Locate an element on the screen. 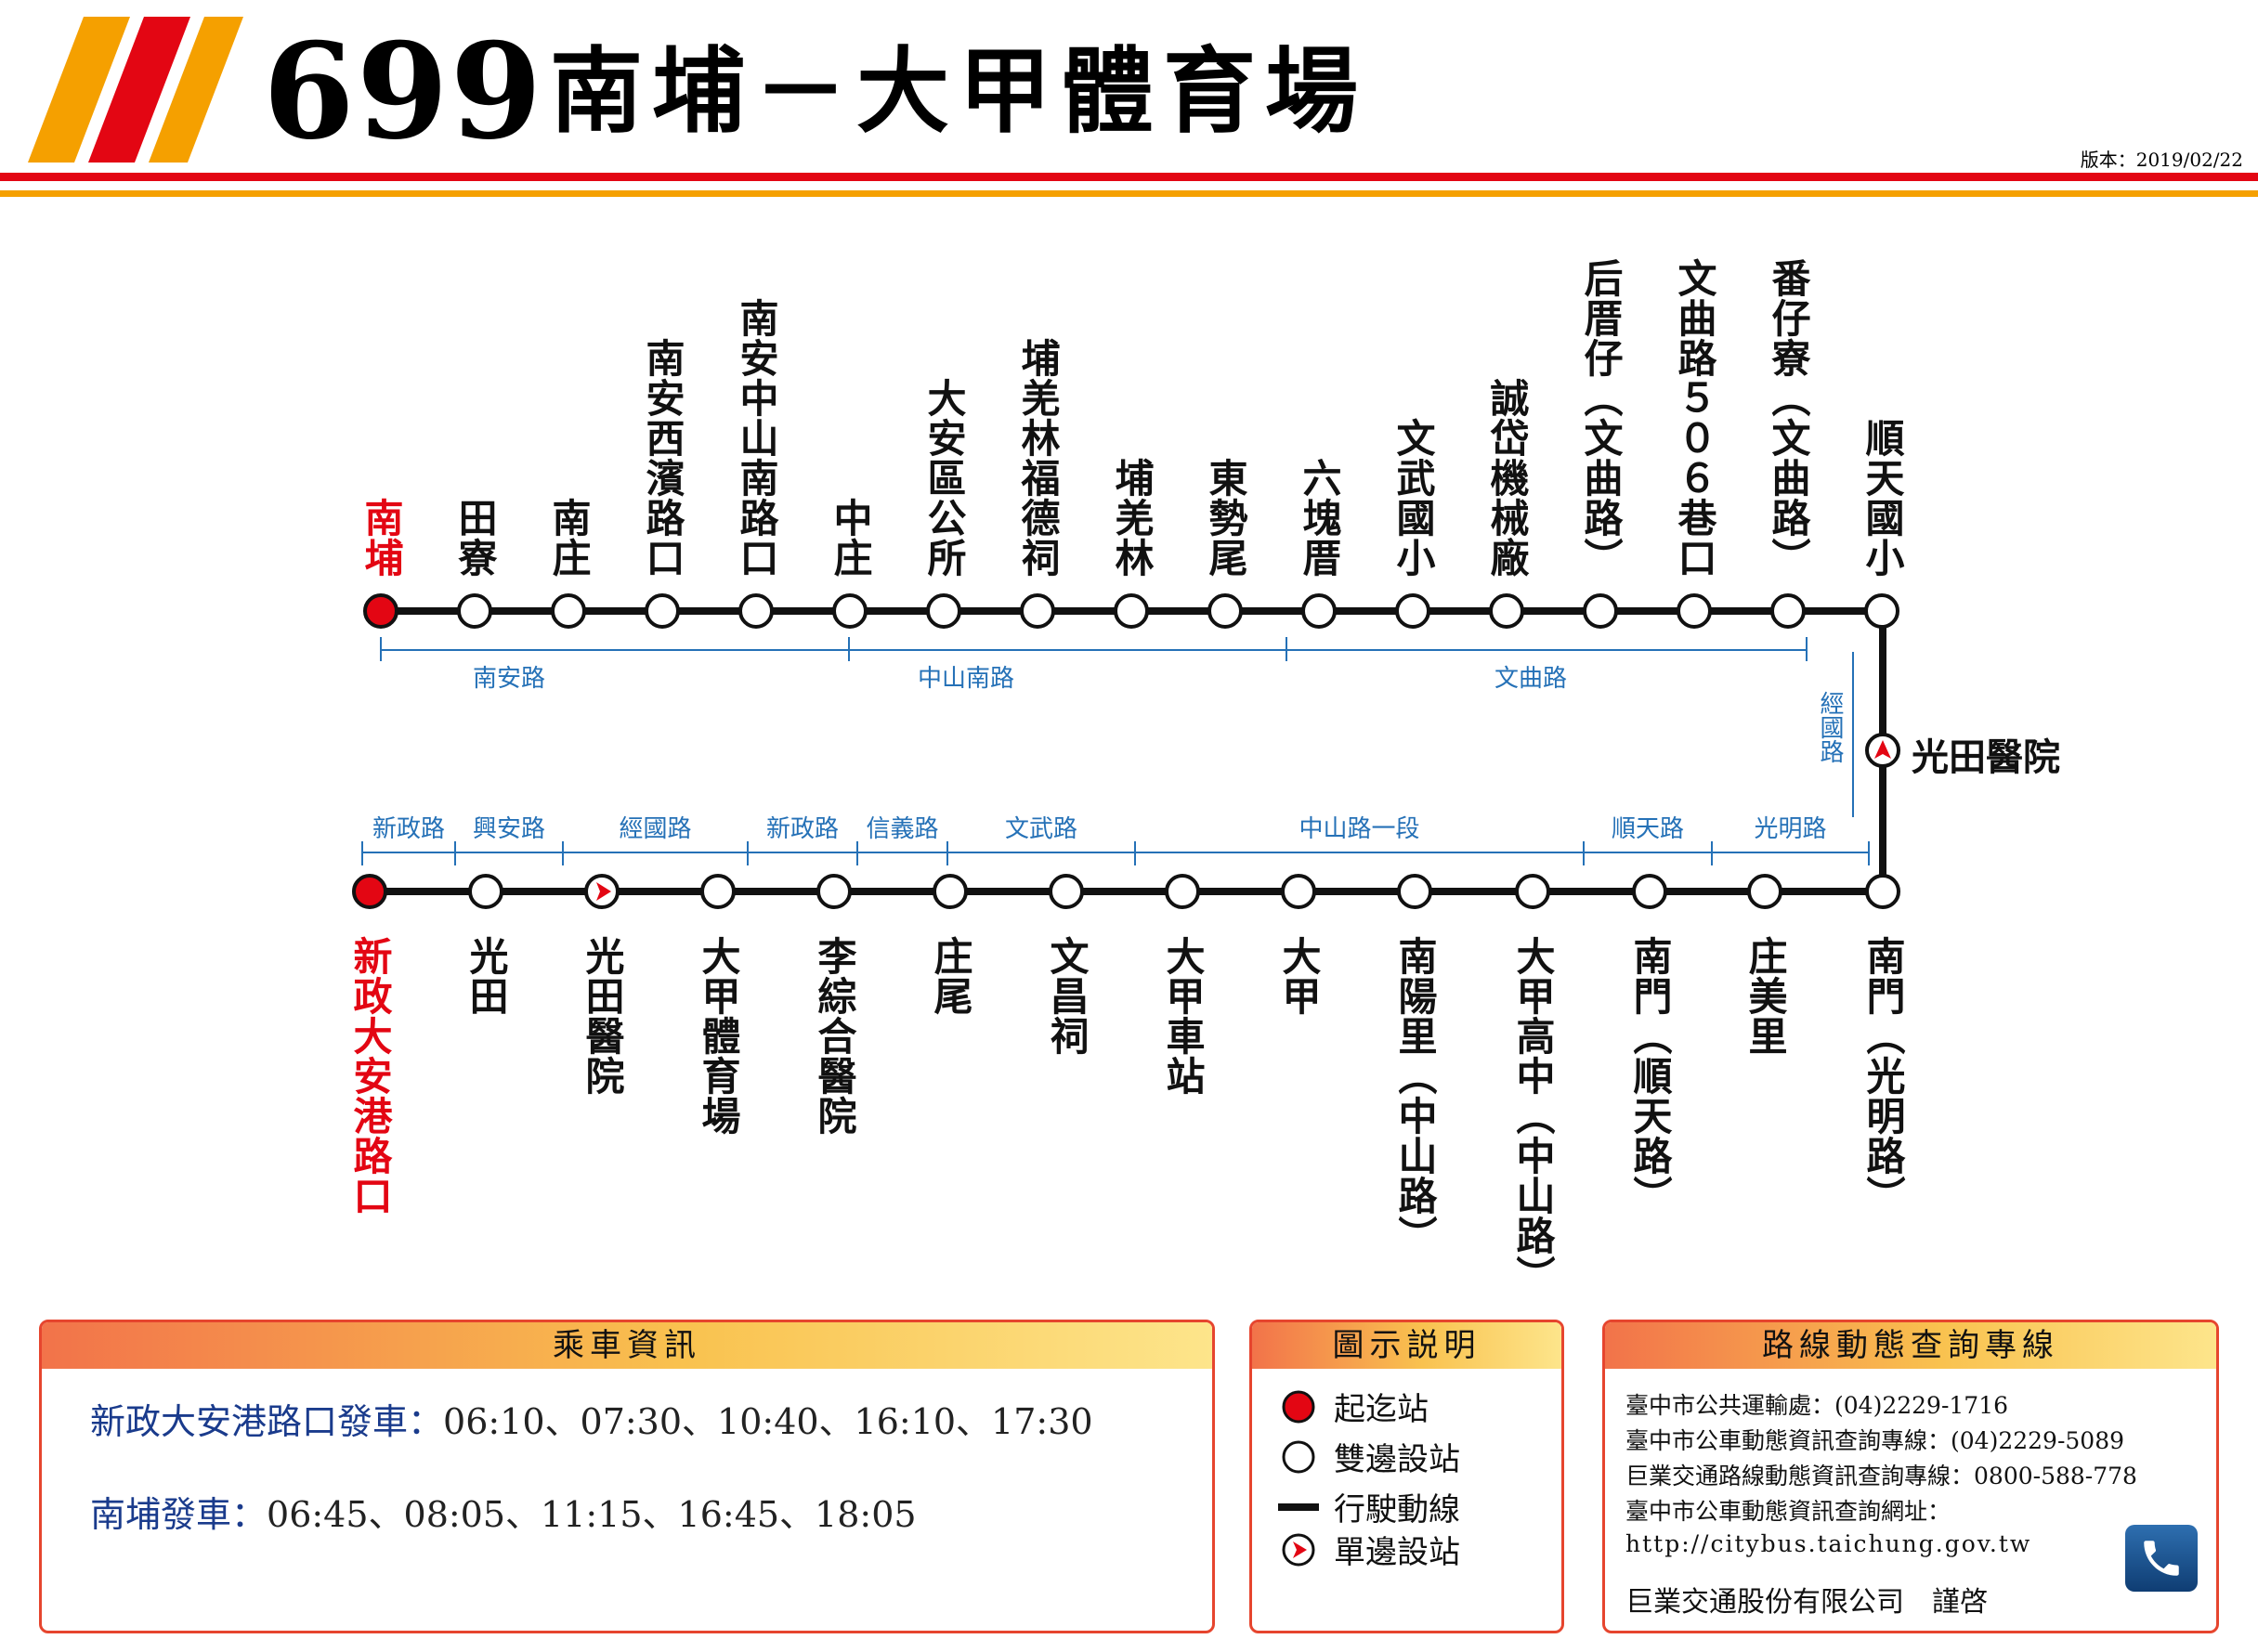 This screenshot has width=2258, height=1652. road-label-top-0: 南安路 is located at coordinates (509, 679).